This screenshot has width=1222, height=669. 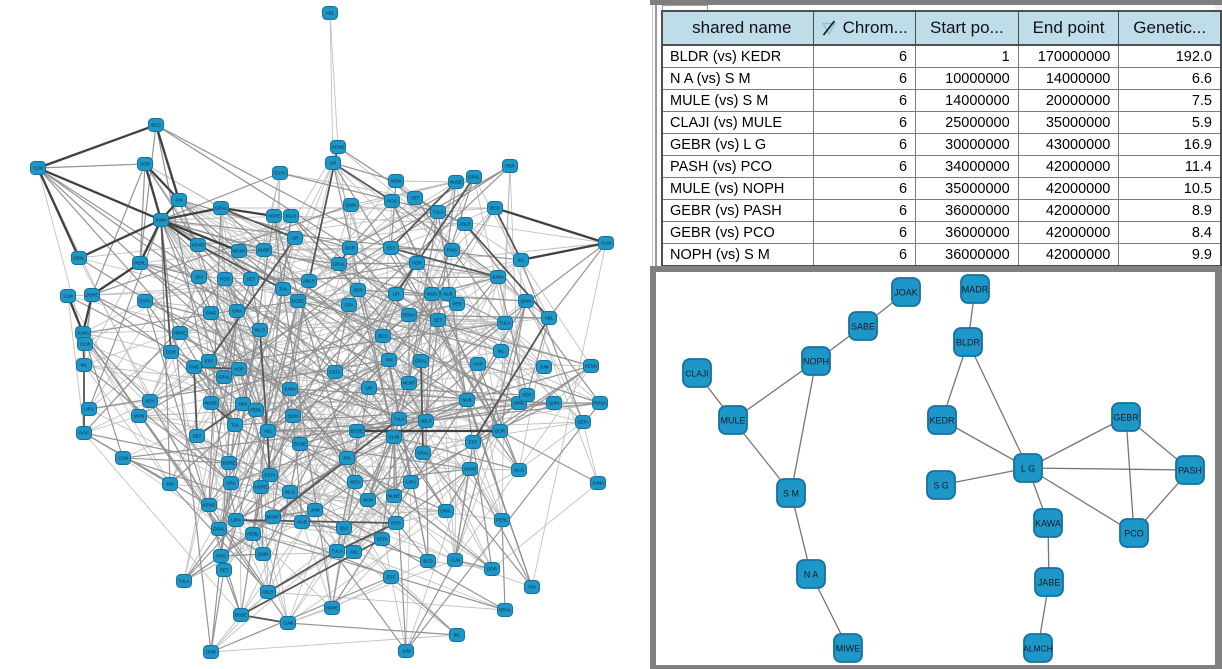 What do you see at coordinates (811, 575) in the screenshot?
I see `svg-text: N A` at bounding box center [811, 575].